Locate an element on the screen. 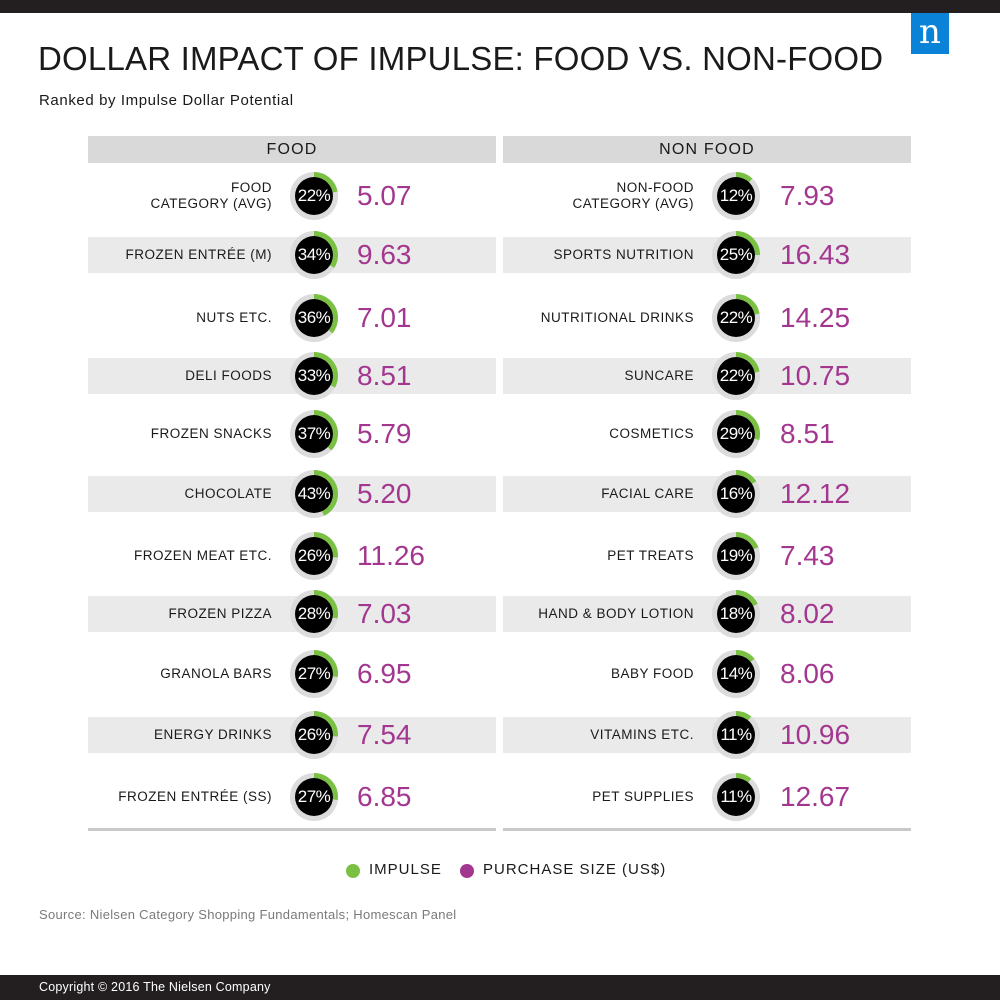 This screenshot has width=1000, height=1000. food-row: FROZEN ENTRÉE (SS) is located at coordinates (292, 797).